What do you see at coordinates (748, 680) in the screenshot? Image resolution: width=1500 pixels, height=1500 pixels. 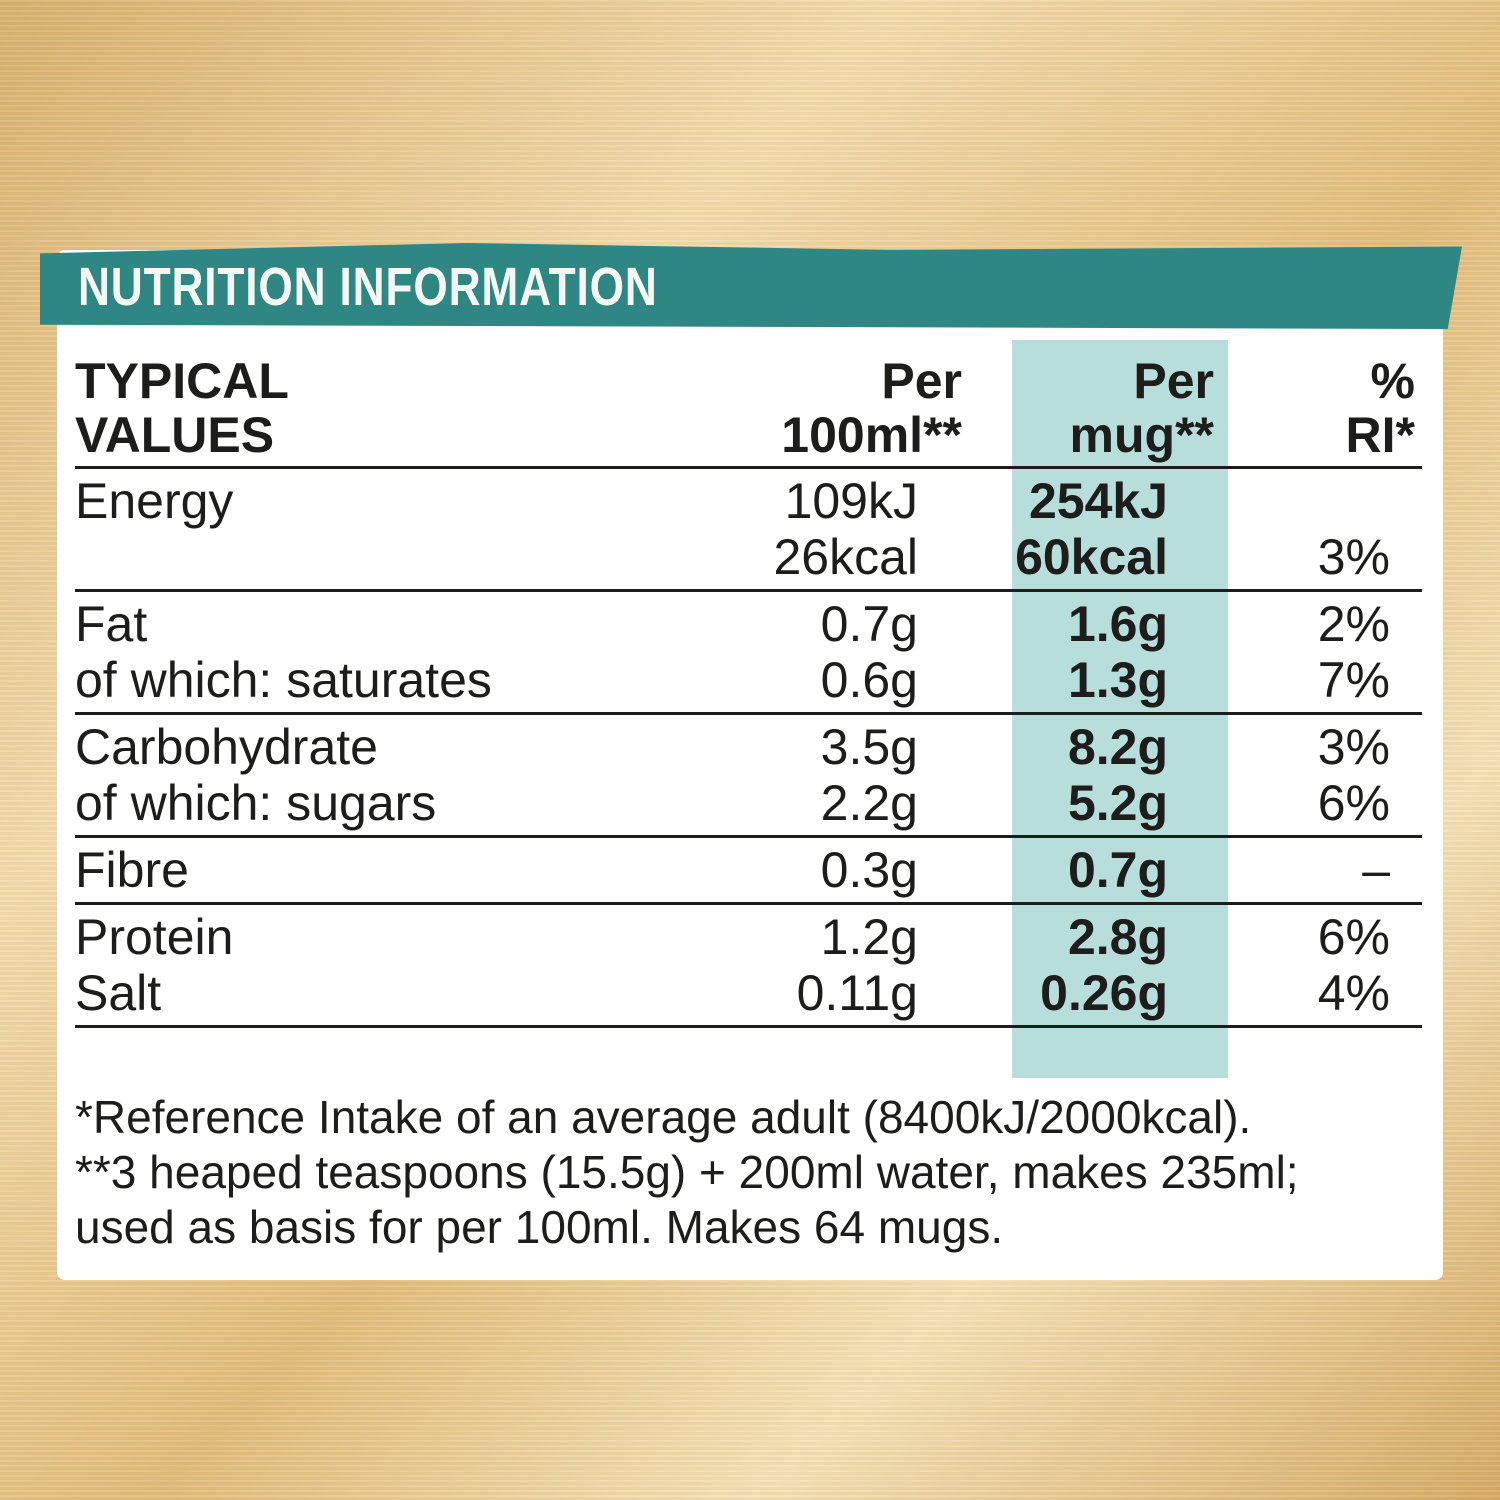 I see `table-row: of which: saturates 0.6g 1.3g 7%` at bounding box center [748, 680].